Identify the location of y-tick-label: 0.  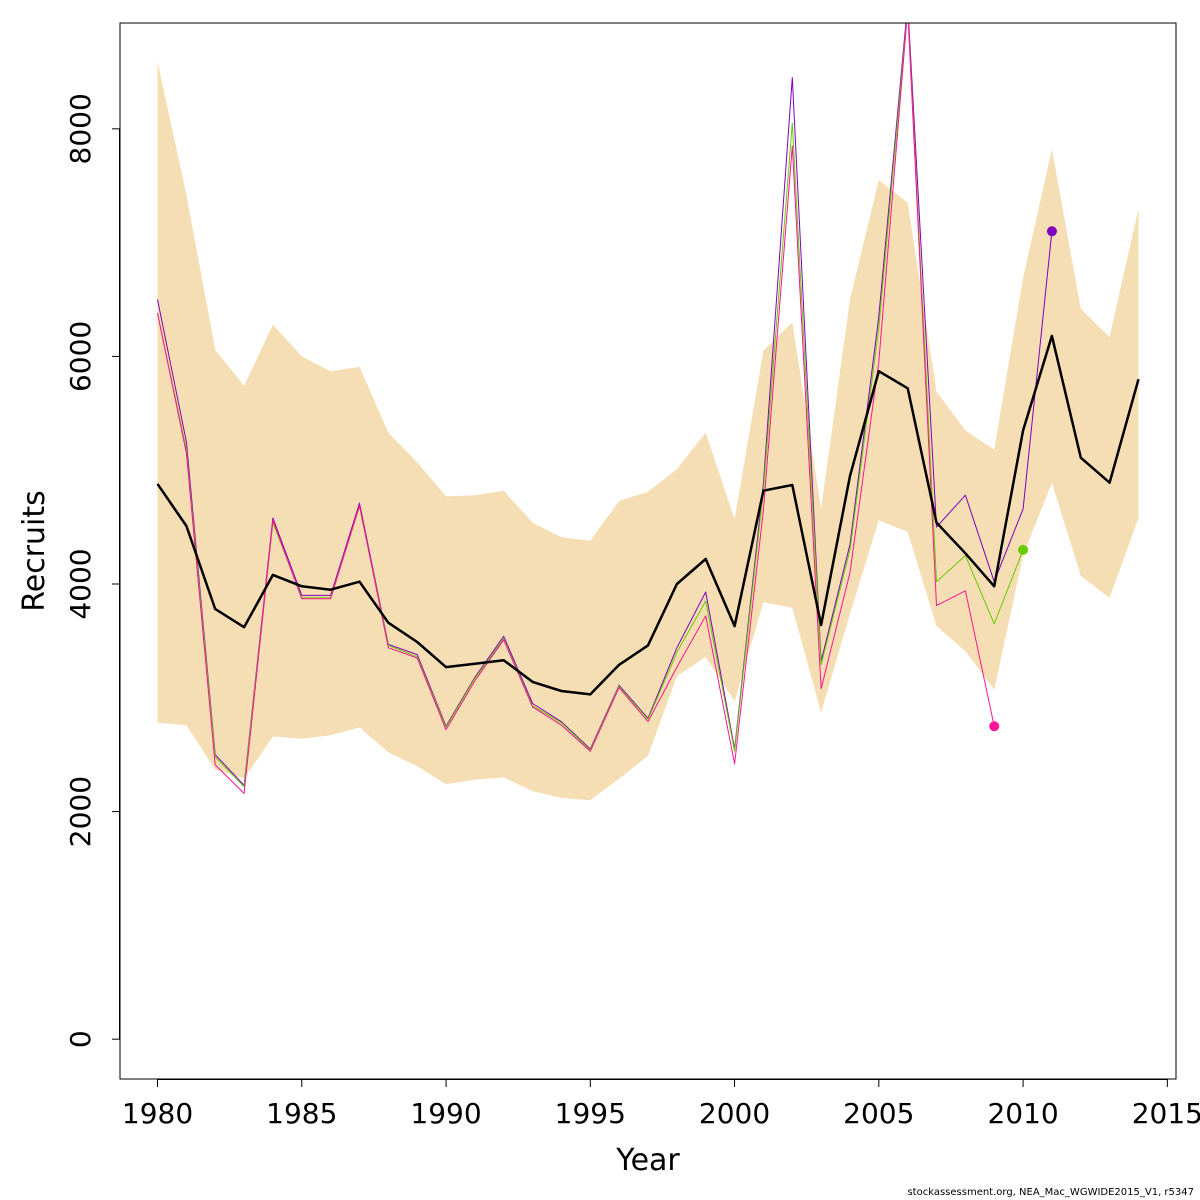
(80, 1039).